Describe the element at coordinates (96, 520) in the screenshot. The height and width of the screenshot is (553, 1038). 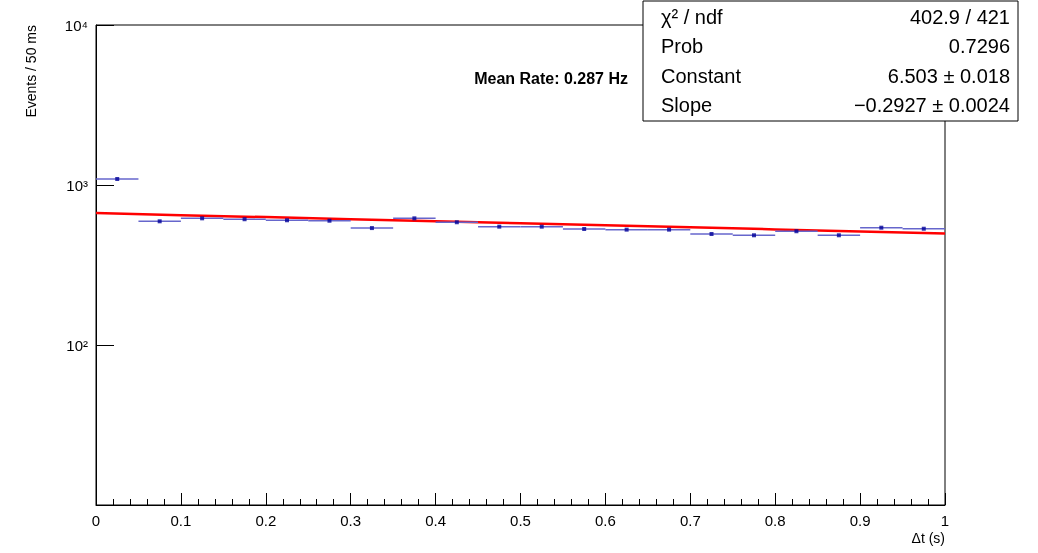
I see `x-tick-label: 0` at that location.